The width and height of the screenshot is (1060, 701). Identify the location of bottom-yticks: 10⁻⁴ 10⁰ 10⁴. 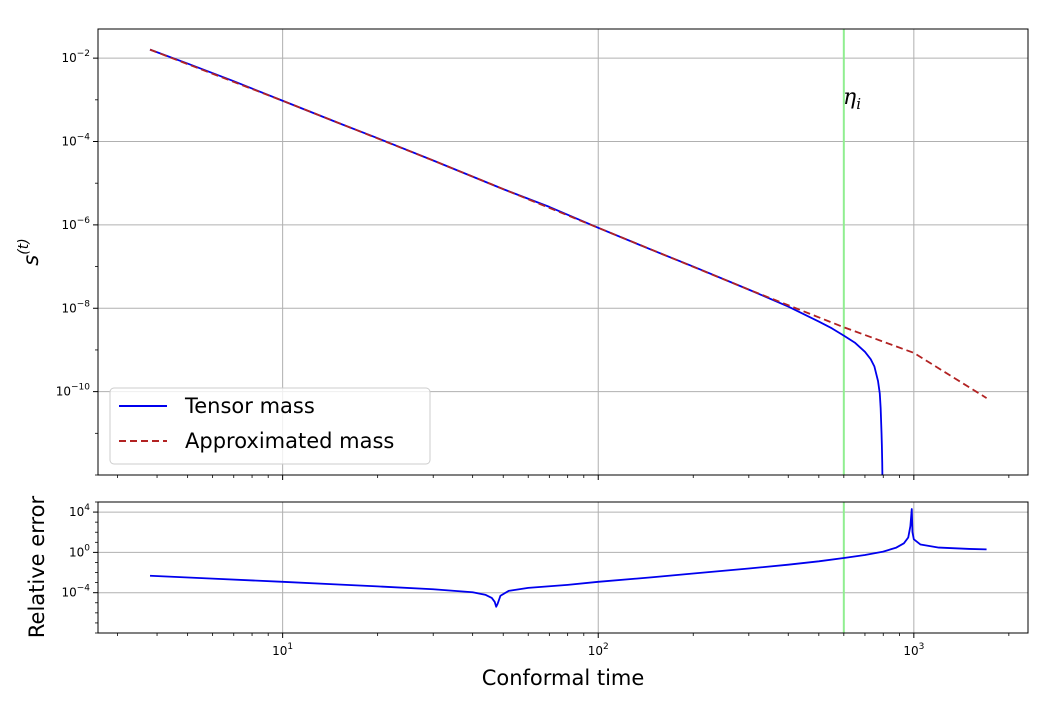
(79, 567).